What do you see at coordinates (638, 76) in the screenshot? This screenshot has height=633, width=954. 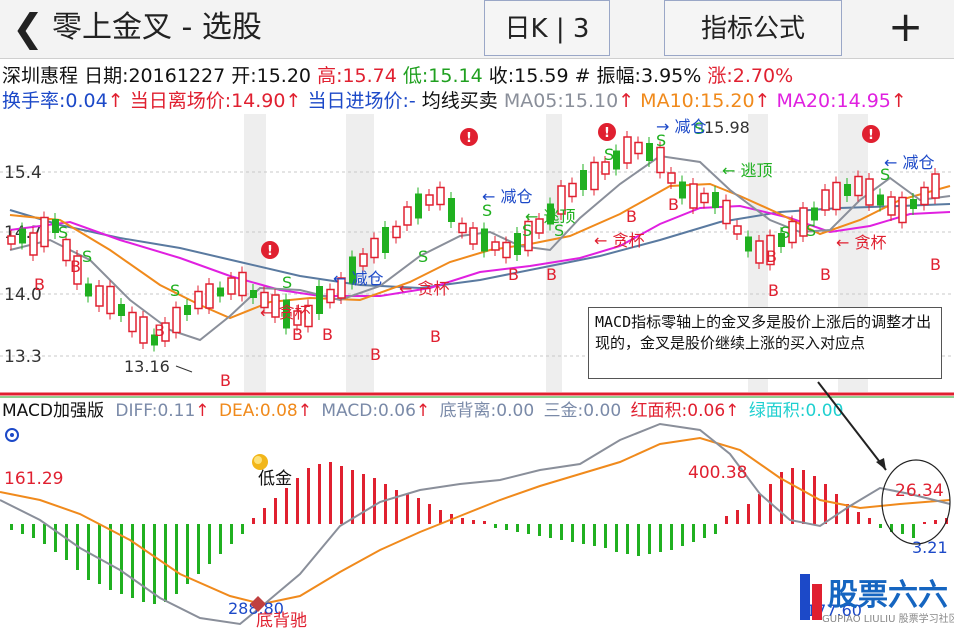 I see `stock-amp: # 振幅:3.95%` at bounding box center [638, 76].